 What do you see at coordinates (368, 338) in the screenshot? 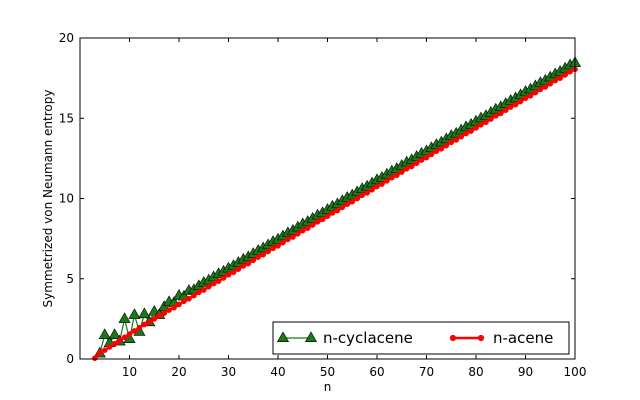
I see `legend-label: n-cyclacene` at bounding box center [368, 338].